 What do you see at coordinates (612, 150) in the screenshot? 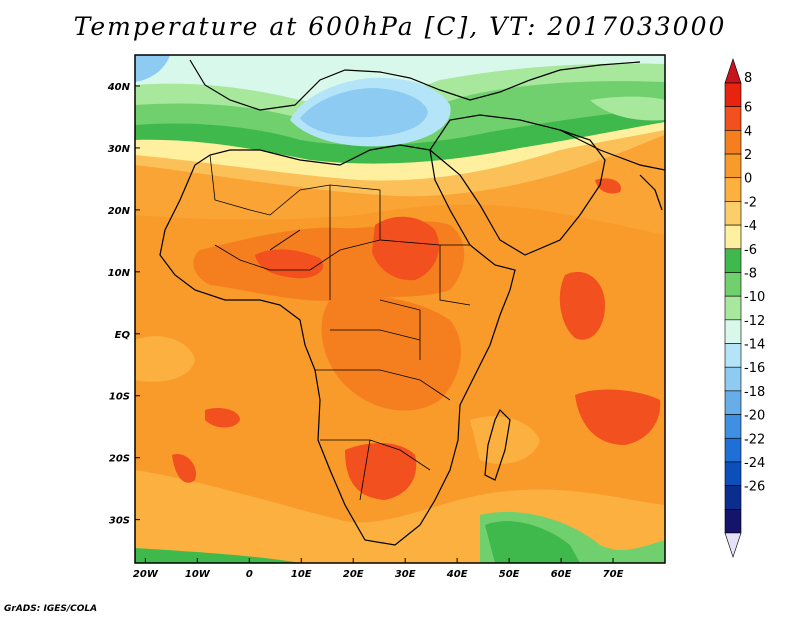
I see `iran-coastline` at bounding box center [612, 150].